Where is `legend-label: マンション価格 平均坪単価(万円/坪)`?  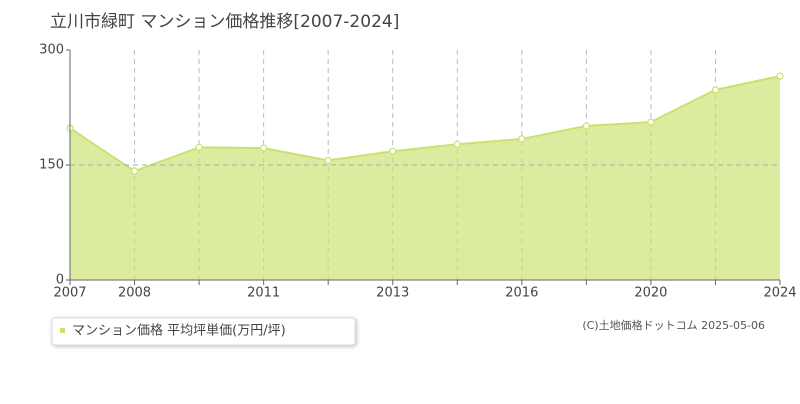
legend-label: マンション価格 平均坪単価(万円/坪) is located at coordinates (179, 331).